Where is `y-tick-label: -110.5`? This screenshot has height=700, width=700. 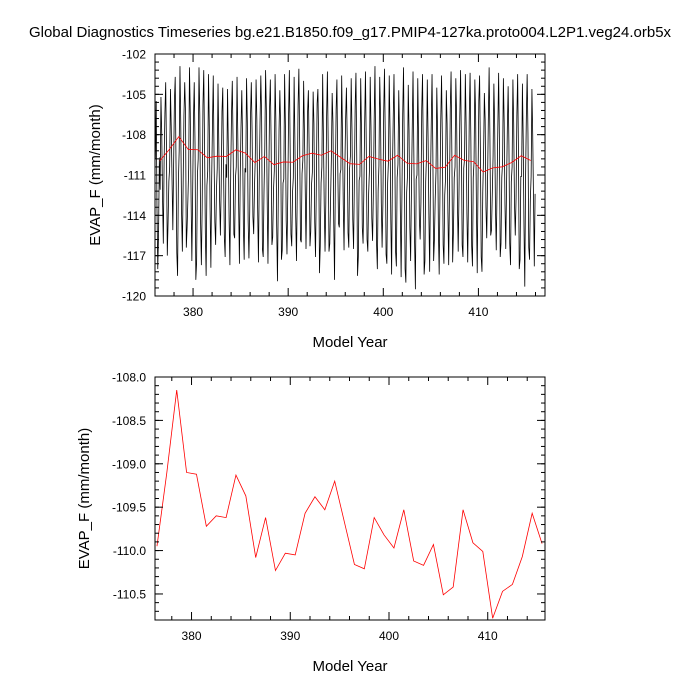
y-tick-label: -110.5 is located at coordinates (129, 594).